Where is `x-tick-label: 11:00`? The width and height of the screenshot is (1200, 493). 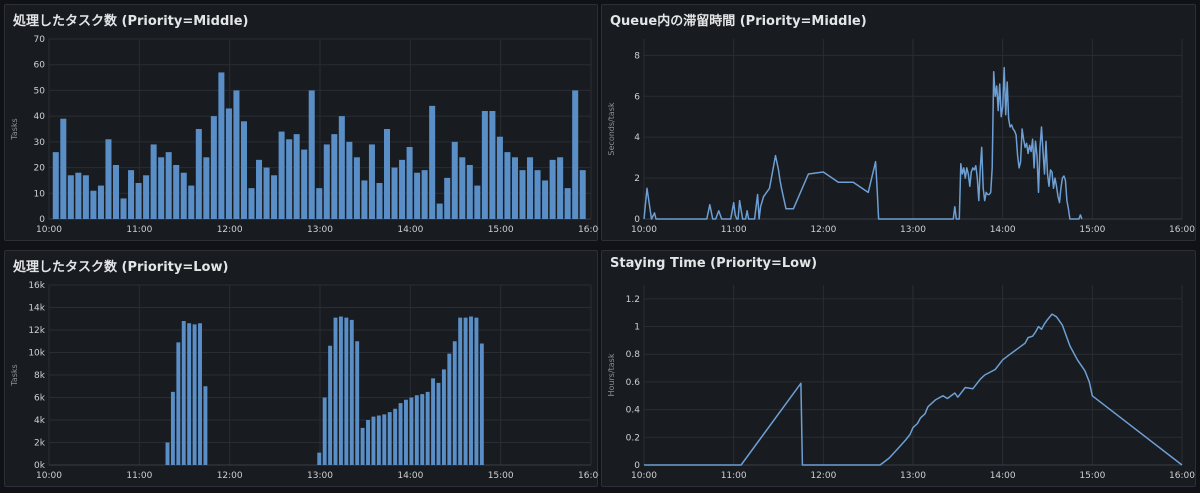
x-tick-label: 11:00 is located at coordinates (734, 230).